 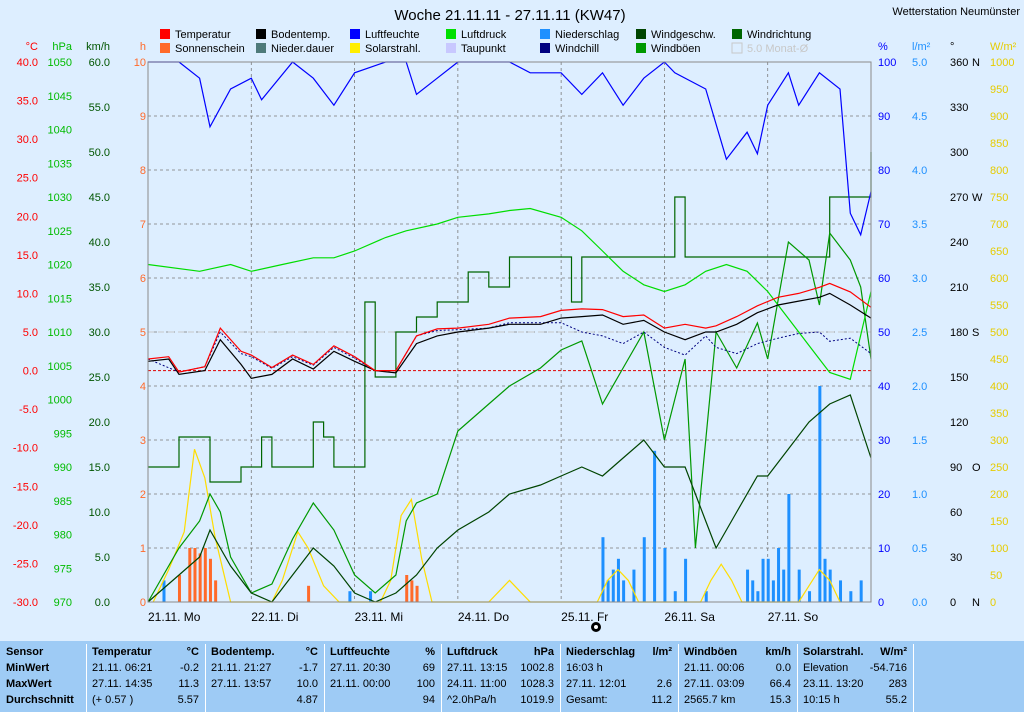 I want to click on tick-label-pressure: 985, so click(x=63, y=502).